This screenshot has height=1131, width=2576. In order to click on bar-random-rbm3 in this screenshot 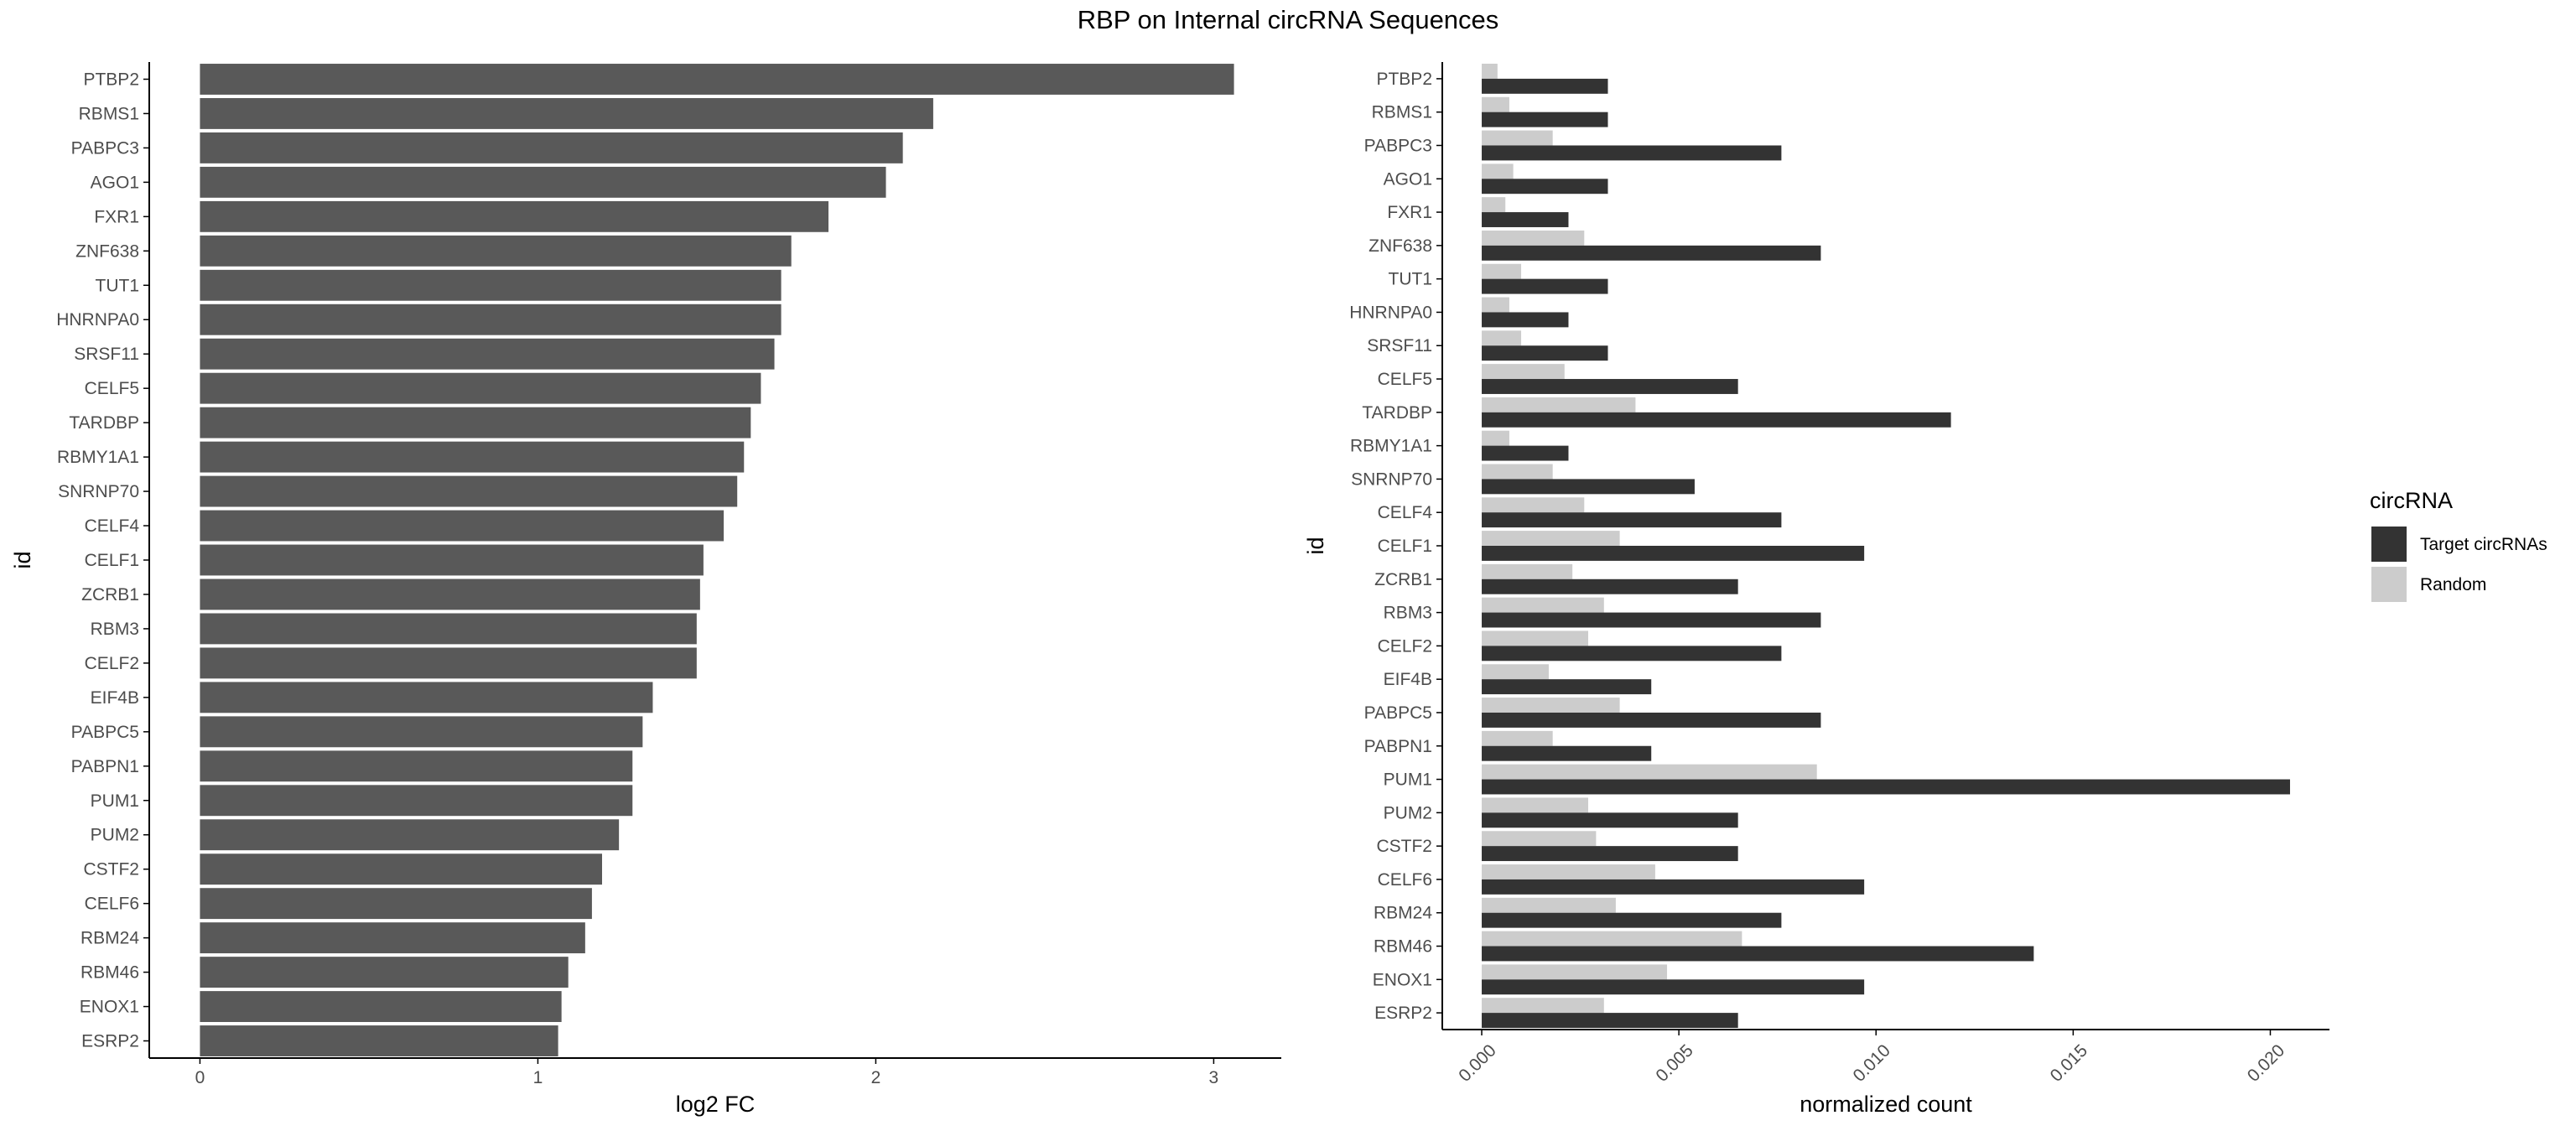, I will do `click(1543, 605)`.